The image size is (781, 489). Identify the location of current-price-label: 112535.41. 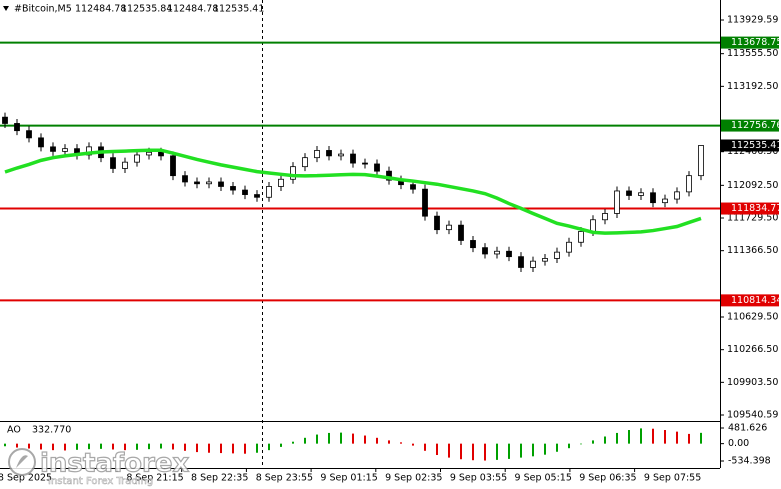
(756, 145).